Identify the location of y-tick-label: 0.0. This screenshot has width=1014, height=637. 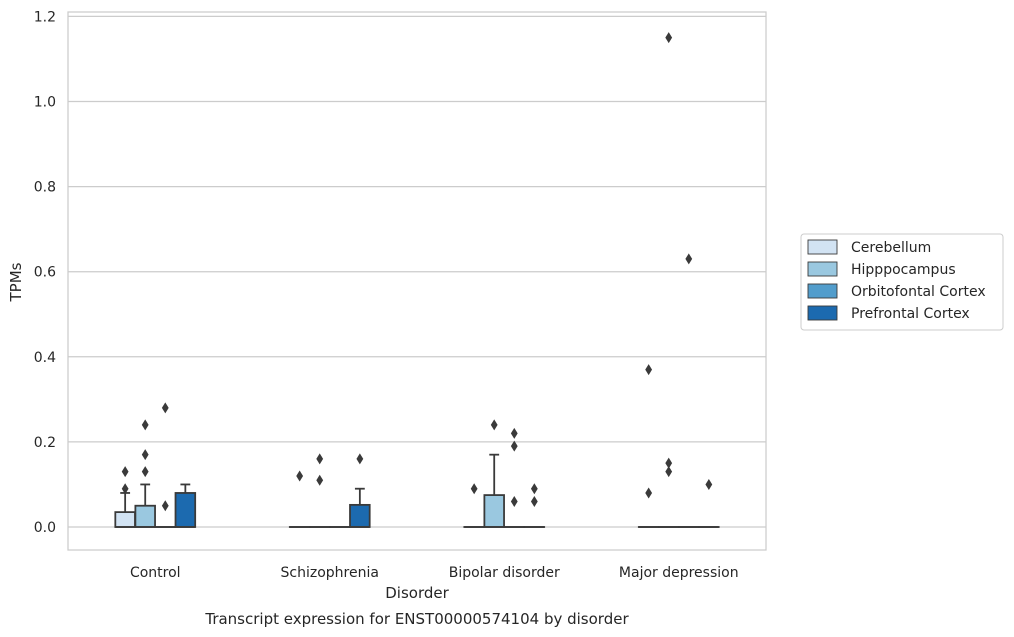
(45, 528).